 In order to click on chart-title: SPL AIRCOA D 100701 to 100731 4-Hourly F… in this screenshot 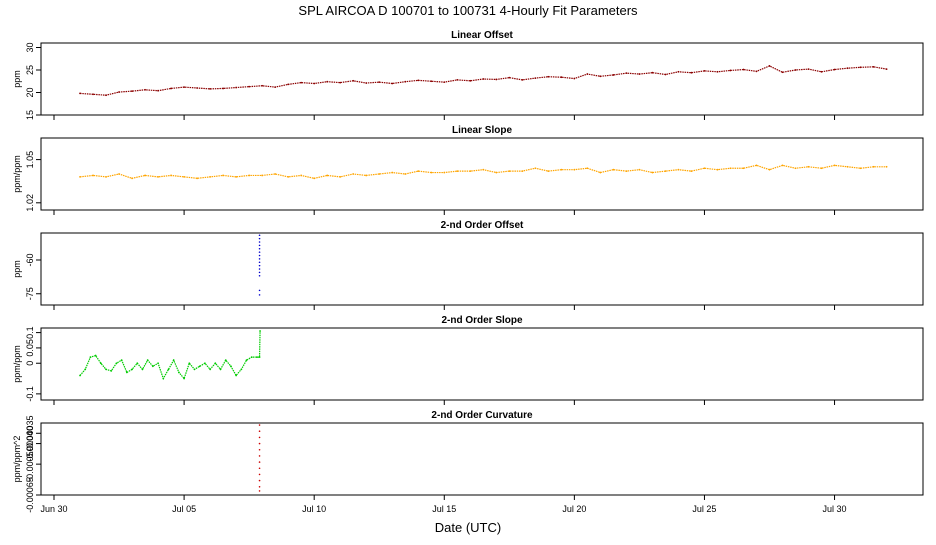, I will do `click(468, 10)`.